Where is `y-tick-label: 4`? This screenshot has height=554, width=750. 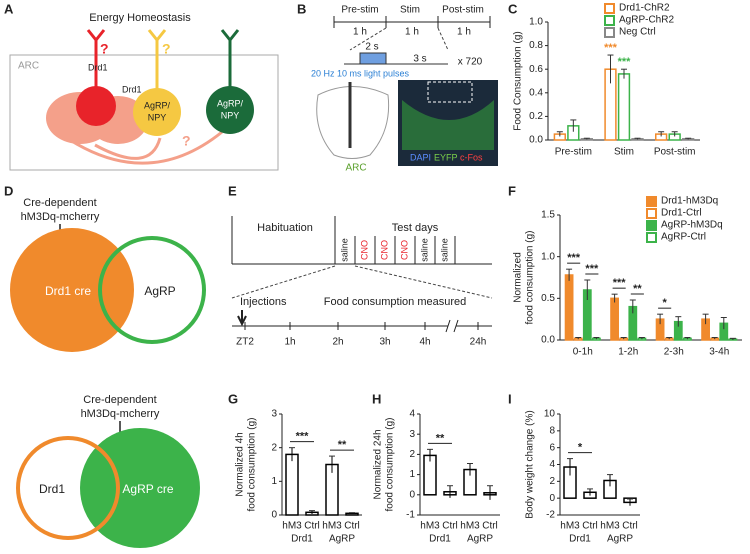 y-tick-label: 4 is located at coordinates (412, 414).